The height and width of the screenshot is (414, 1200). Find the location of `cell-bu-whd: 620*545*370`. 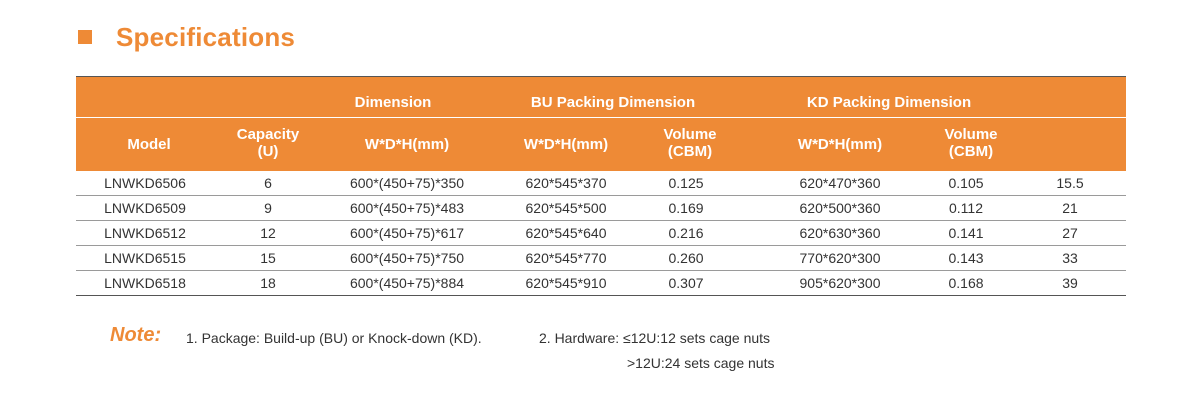

cell-bu-whd: 620*545*370 is located at coordinates (566, 183).